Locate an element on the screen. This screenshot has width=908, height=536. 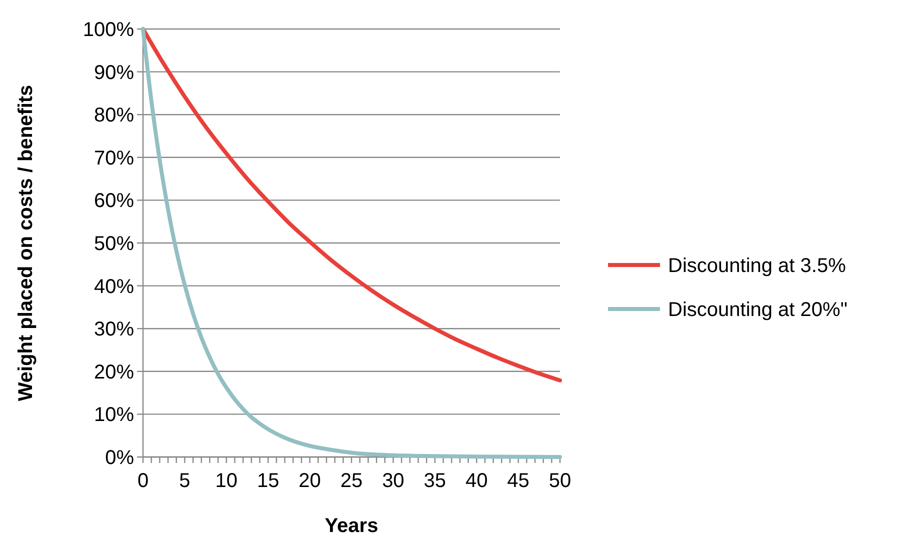
y-tick-label: 100% is located at coordinates (108, 30).